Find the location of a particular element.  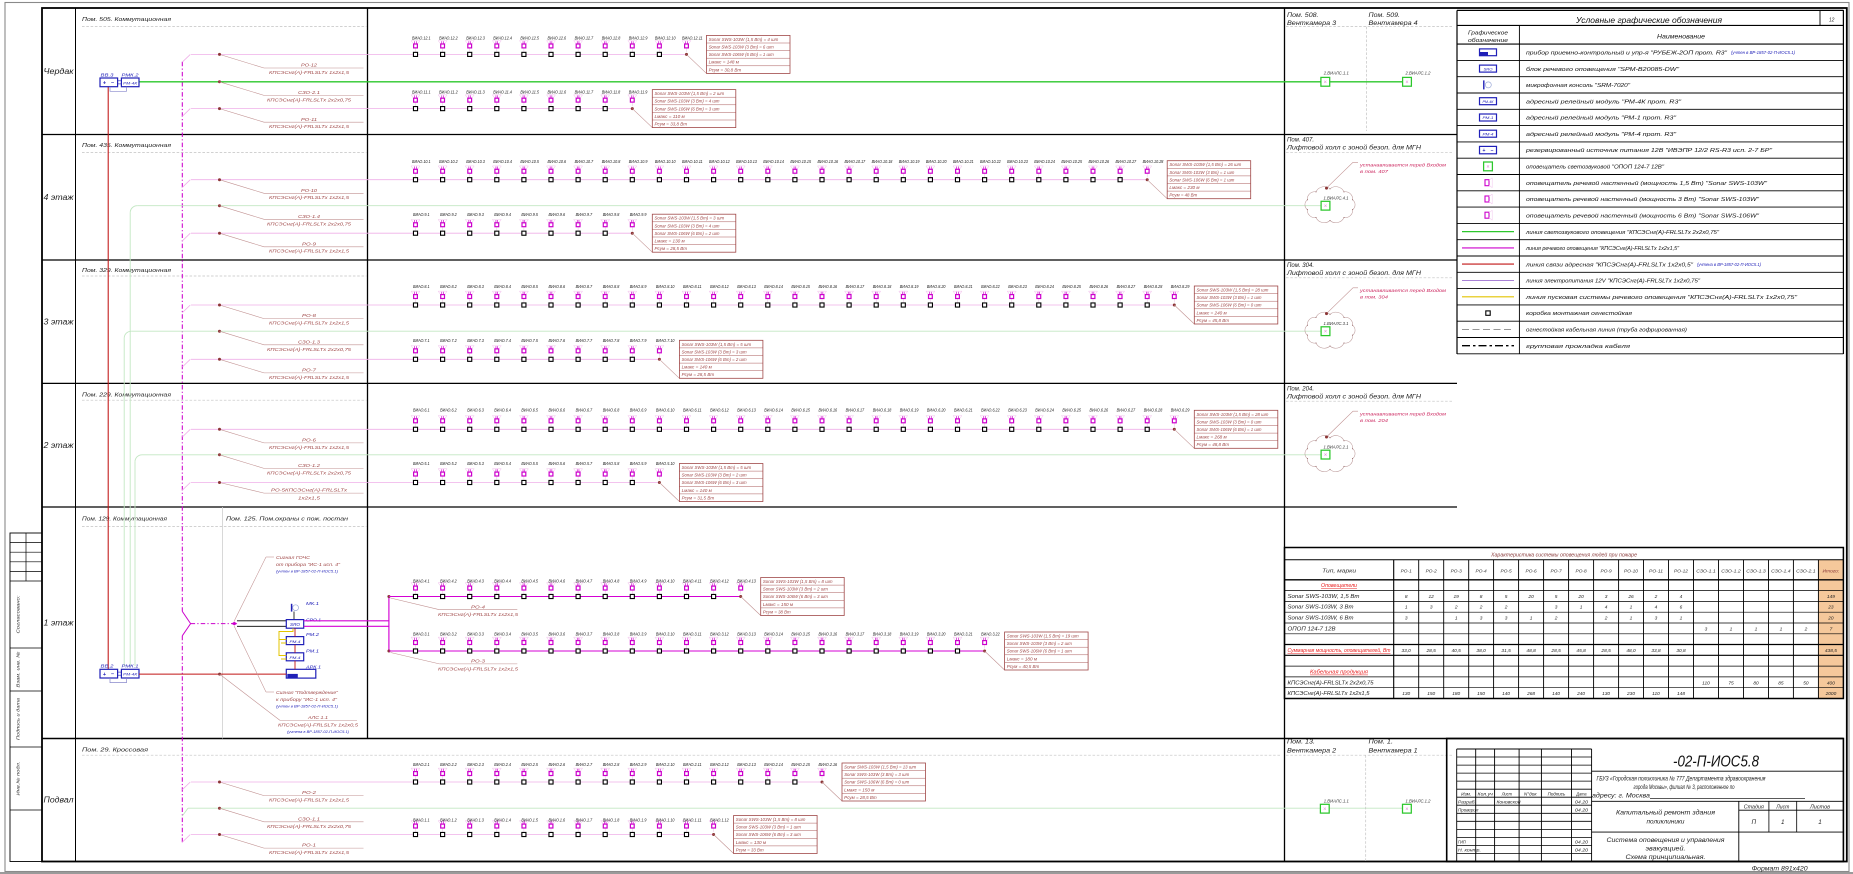

svg-text: ВИАО.3.11 is located at coordinates (692, 633).